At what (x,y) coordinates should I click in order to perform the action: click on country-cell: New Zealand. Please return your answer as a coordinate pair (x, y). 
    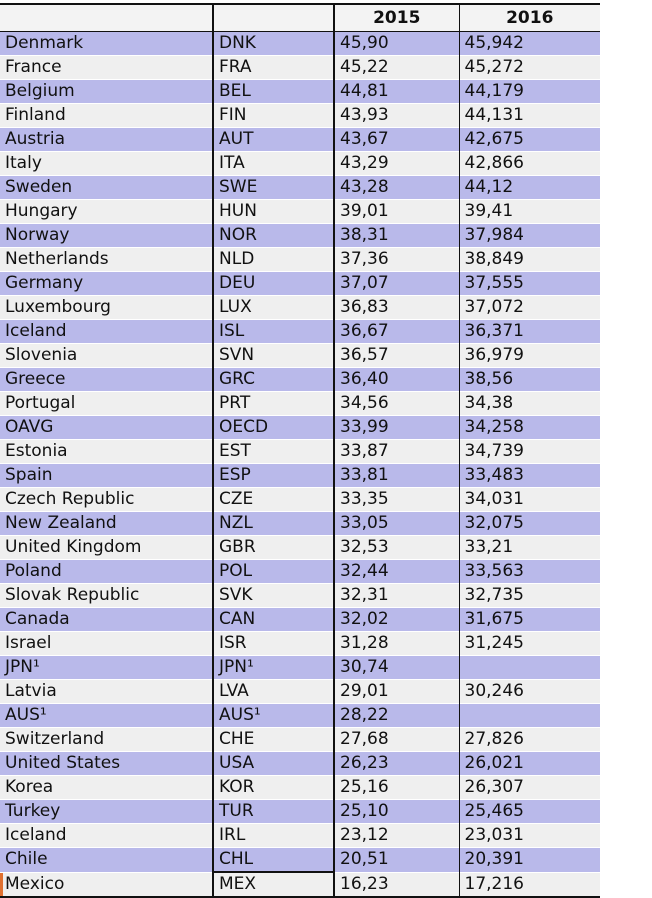
    Looking at the image, I should click on (106, 523).